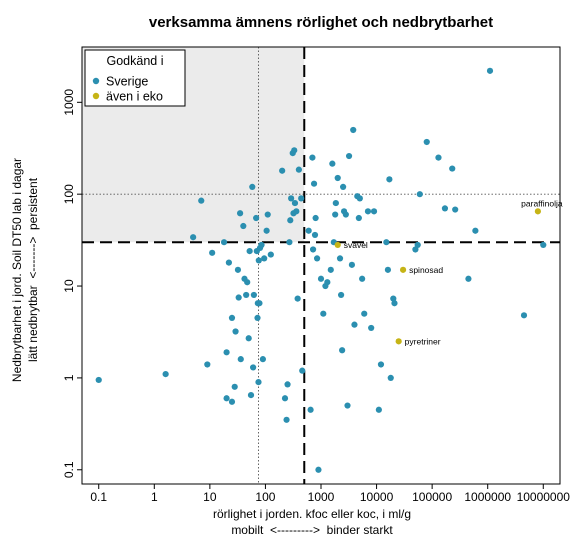 Image resolution: width=578 pixels, height=546 pixels. I want to click on x-tick-label: 10000, so click(377, 497).